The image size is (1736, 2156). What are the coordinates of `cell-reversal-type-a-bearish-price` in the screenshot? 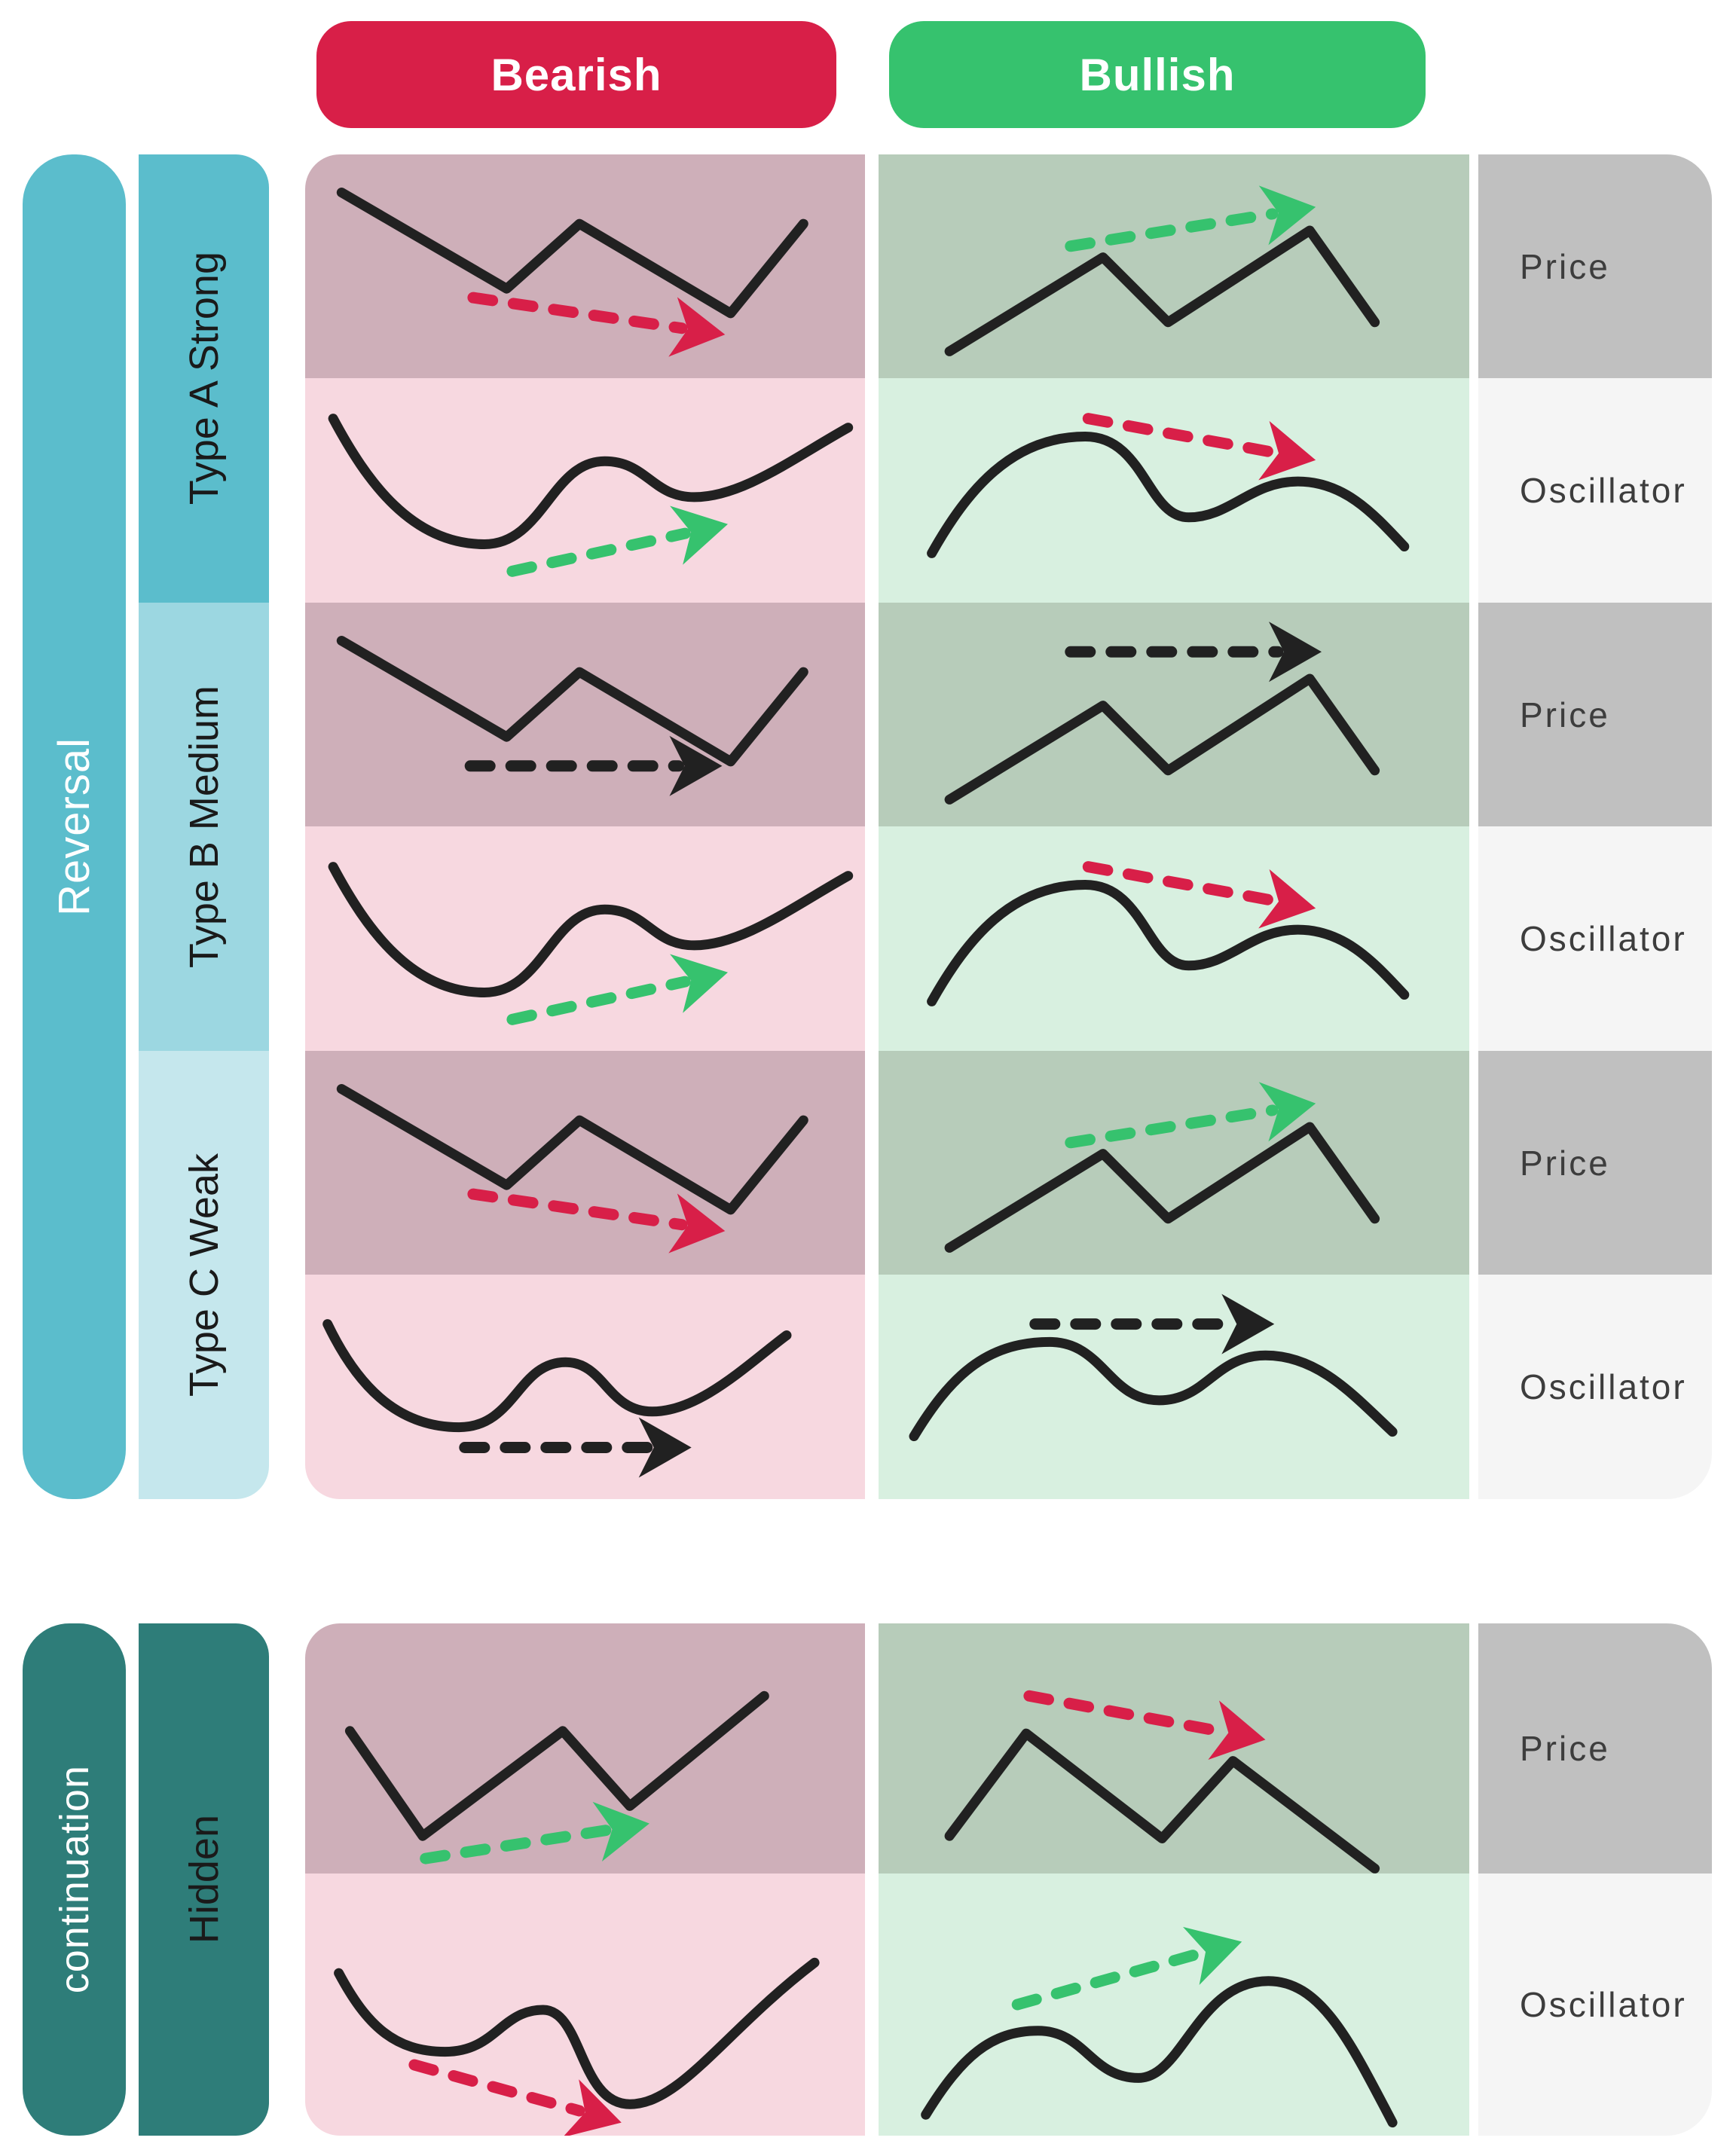 It's located at (585, 266).